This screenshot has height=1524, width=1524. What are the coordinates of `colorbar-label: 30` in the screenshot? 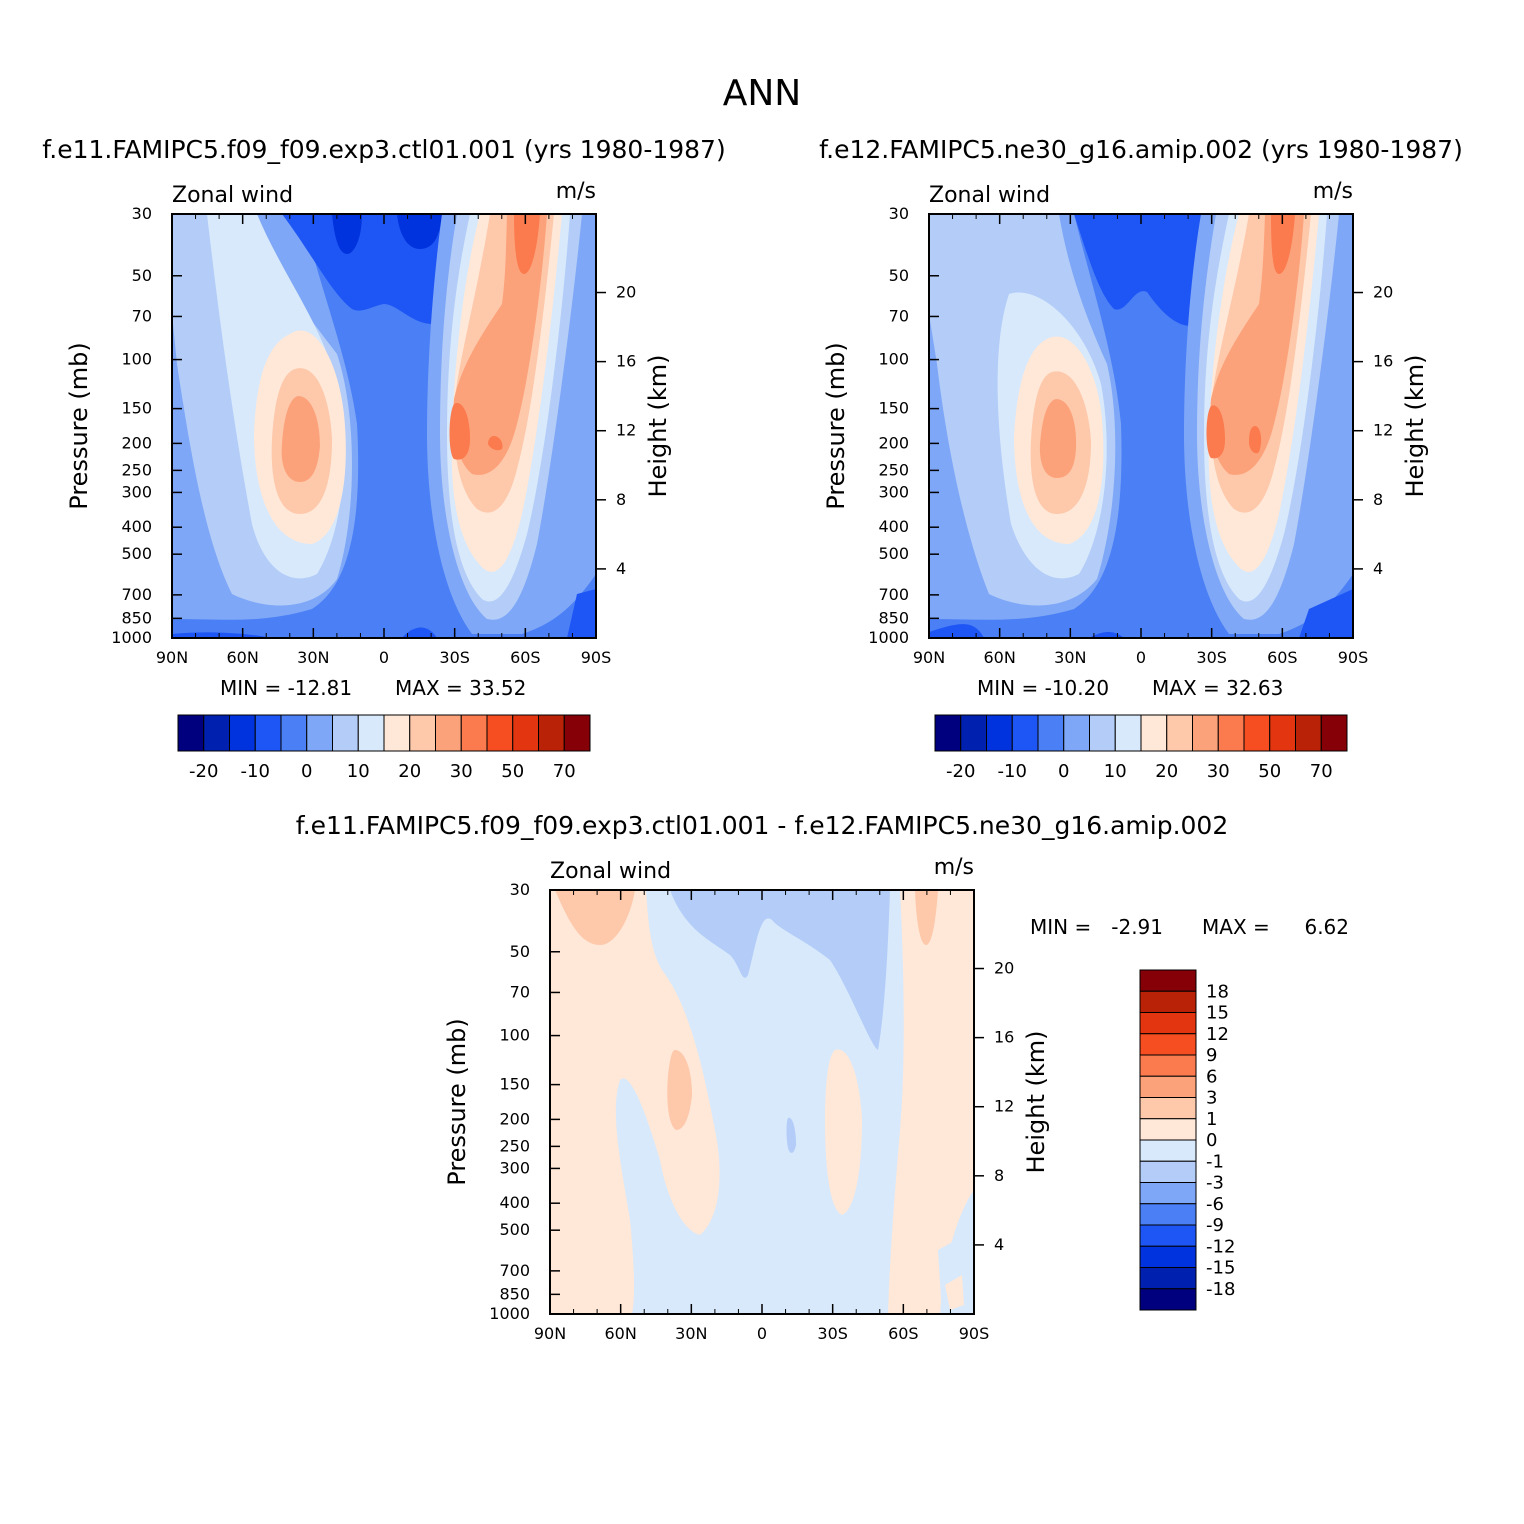 It's located at (461, 771).